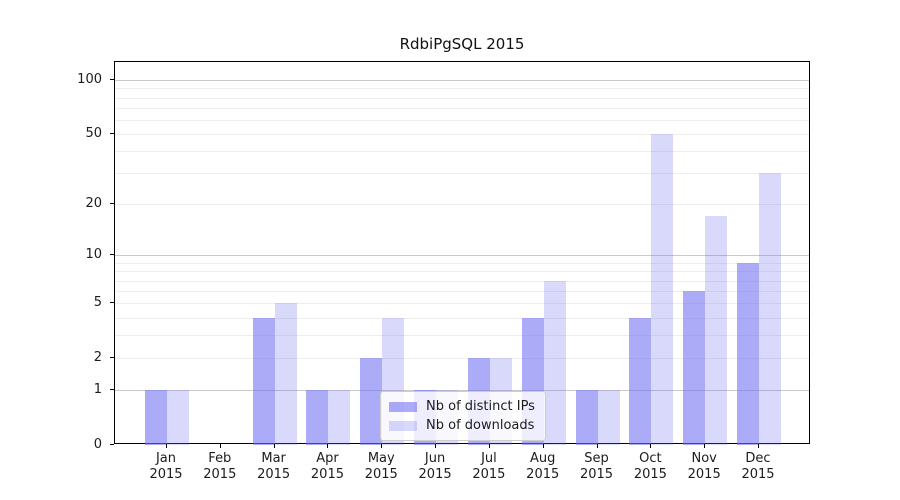 The image size is (900, 500). What do you see at coordinates (97, 444) in the screenshot?
I see `y-tick-label-0: 0` at bounding box center [97, 444].